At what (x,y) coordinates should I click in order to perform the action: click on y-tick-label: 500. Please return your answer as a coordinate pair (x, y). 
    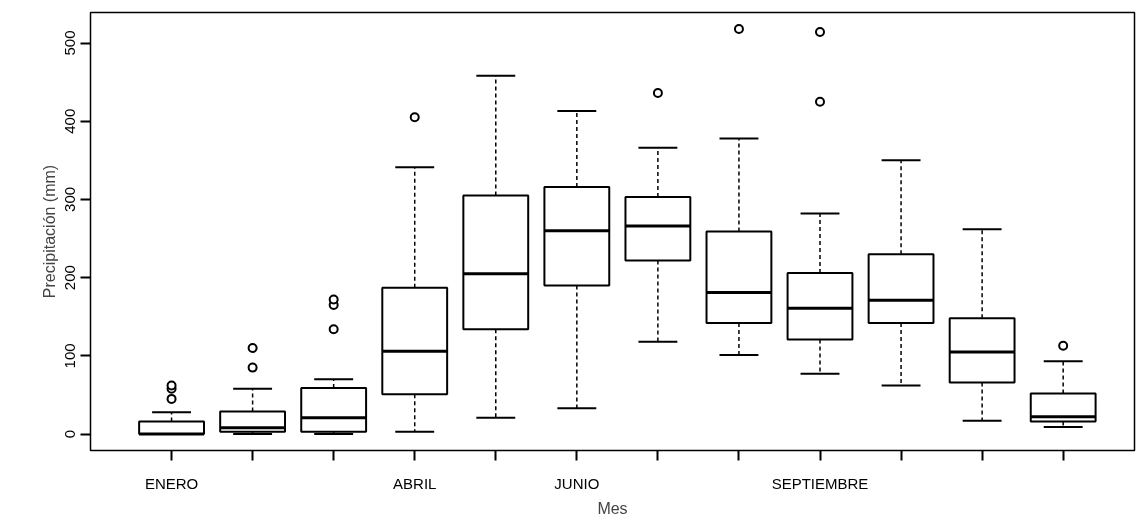
    Looking at the image, I should click on (70, 43).